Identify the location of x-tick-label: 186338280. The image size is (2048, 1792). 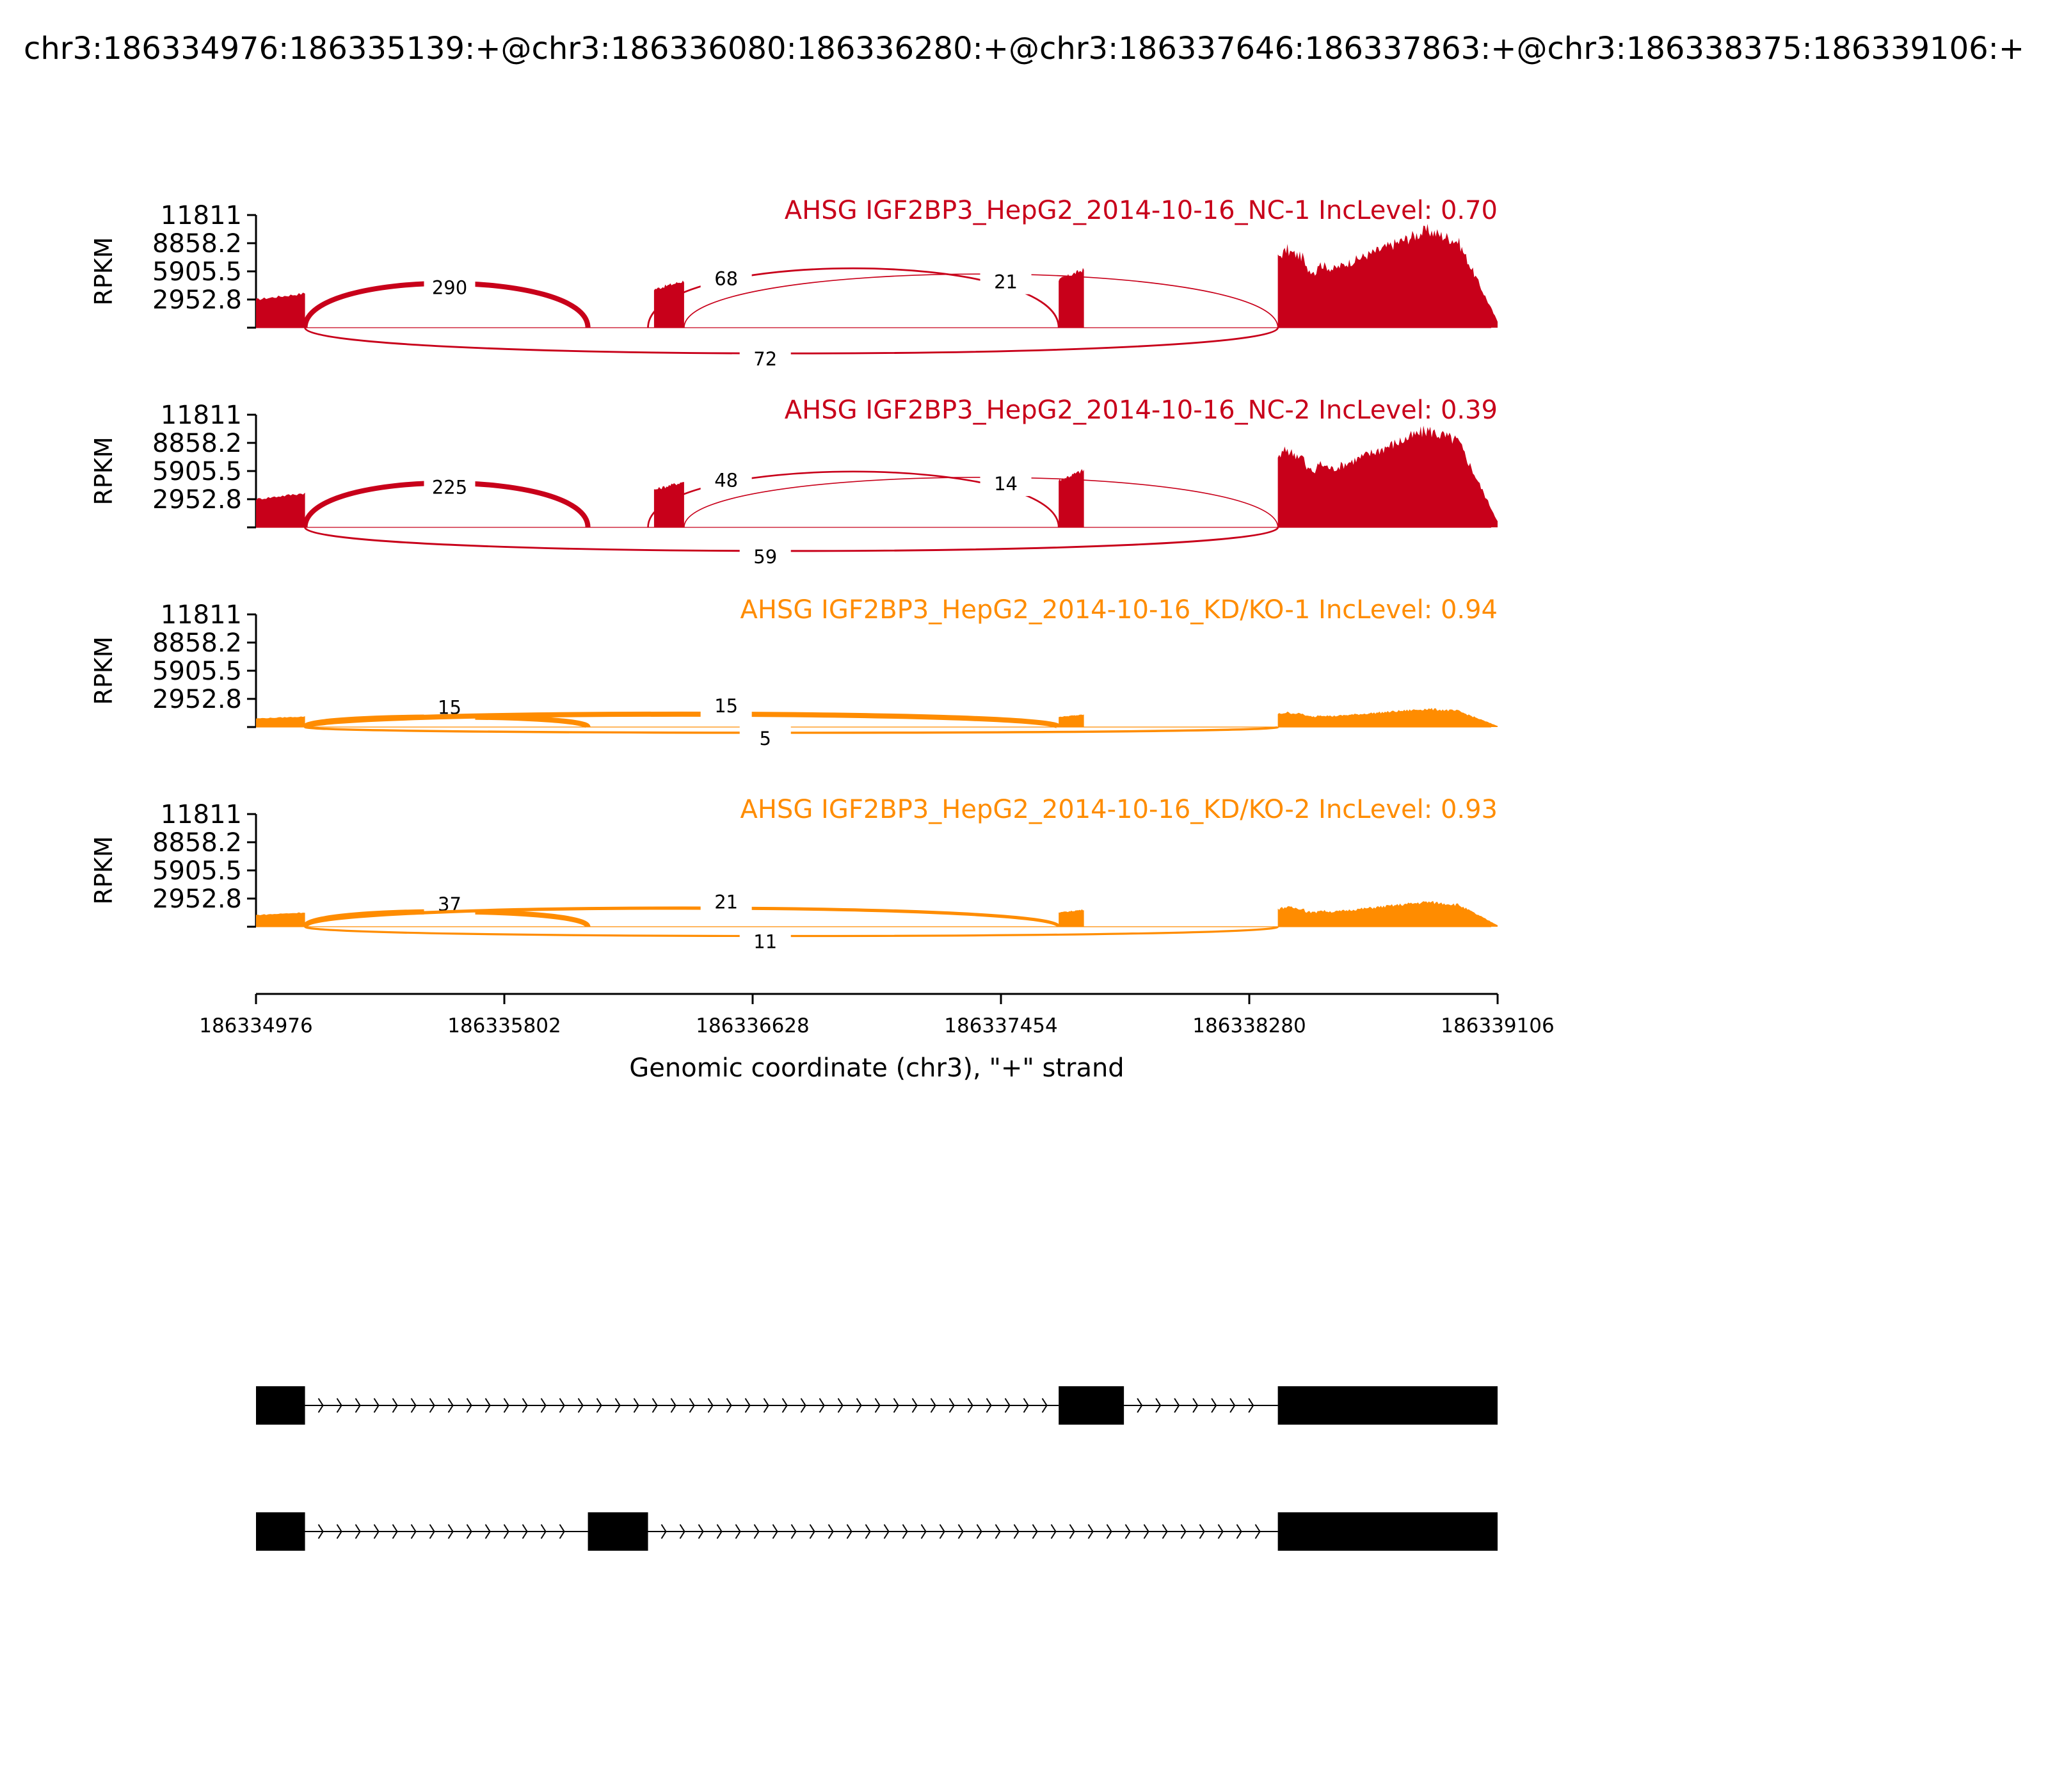
(1249, 1025).